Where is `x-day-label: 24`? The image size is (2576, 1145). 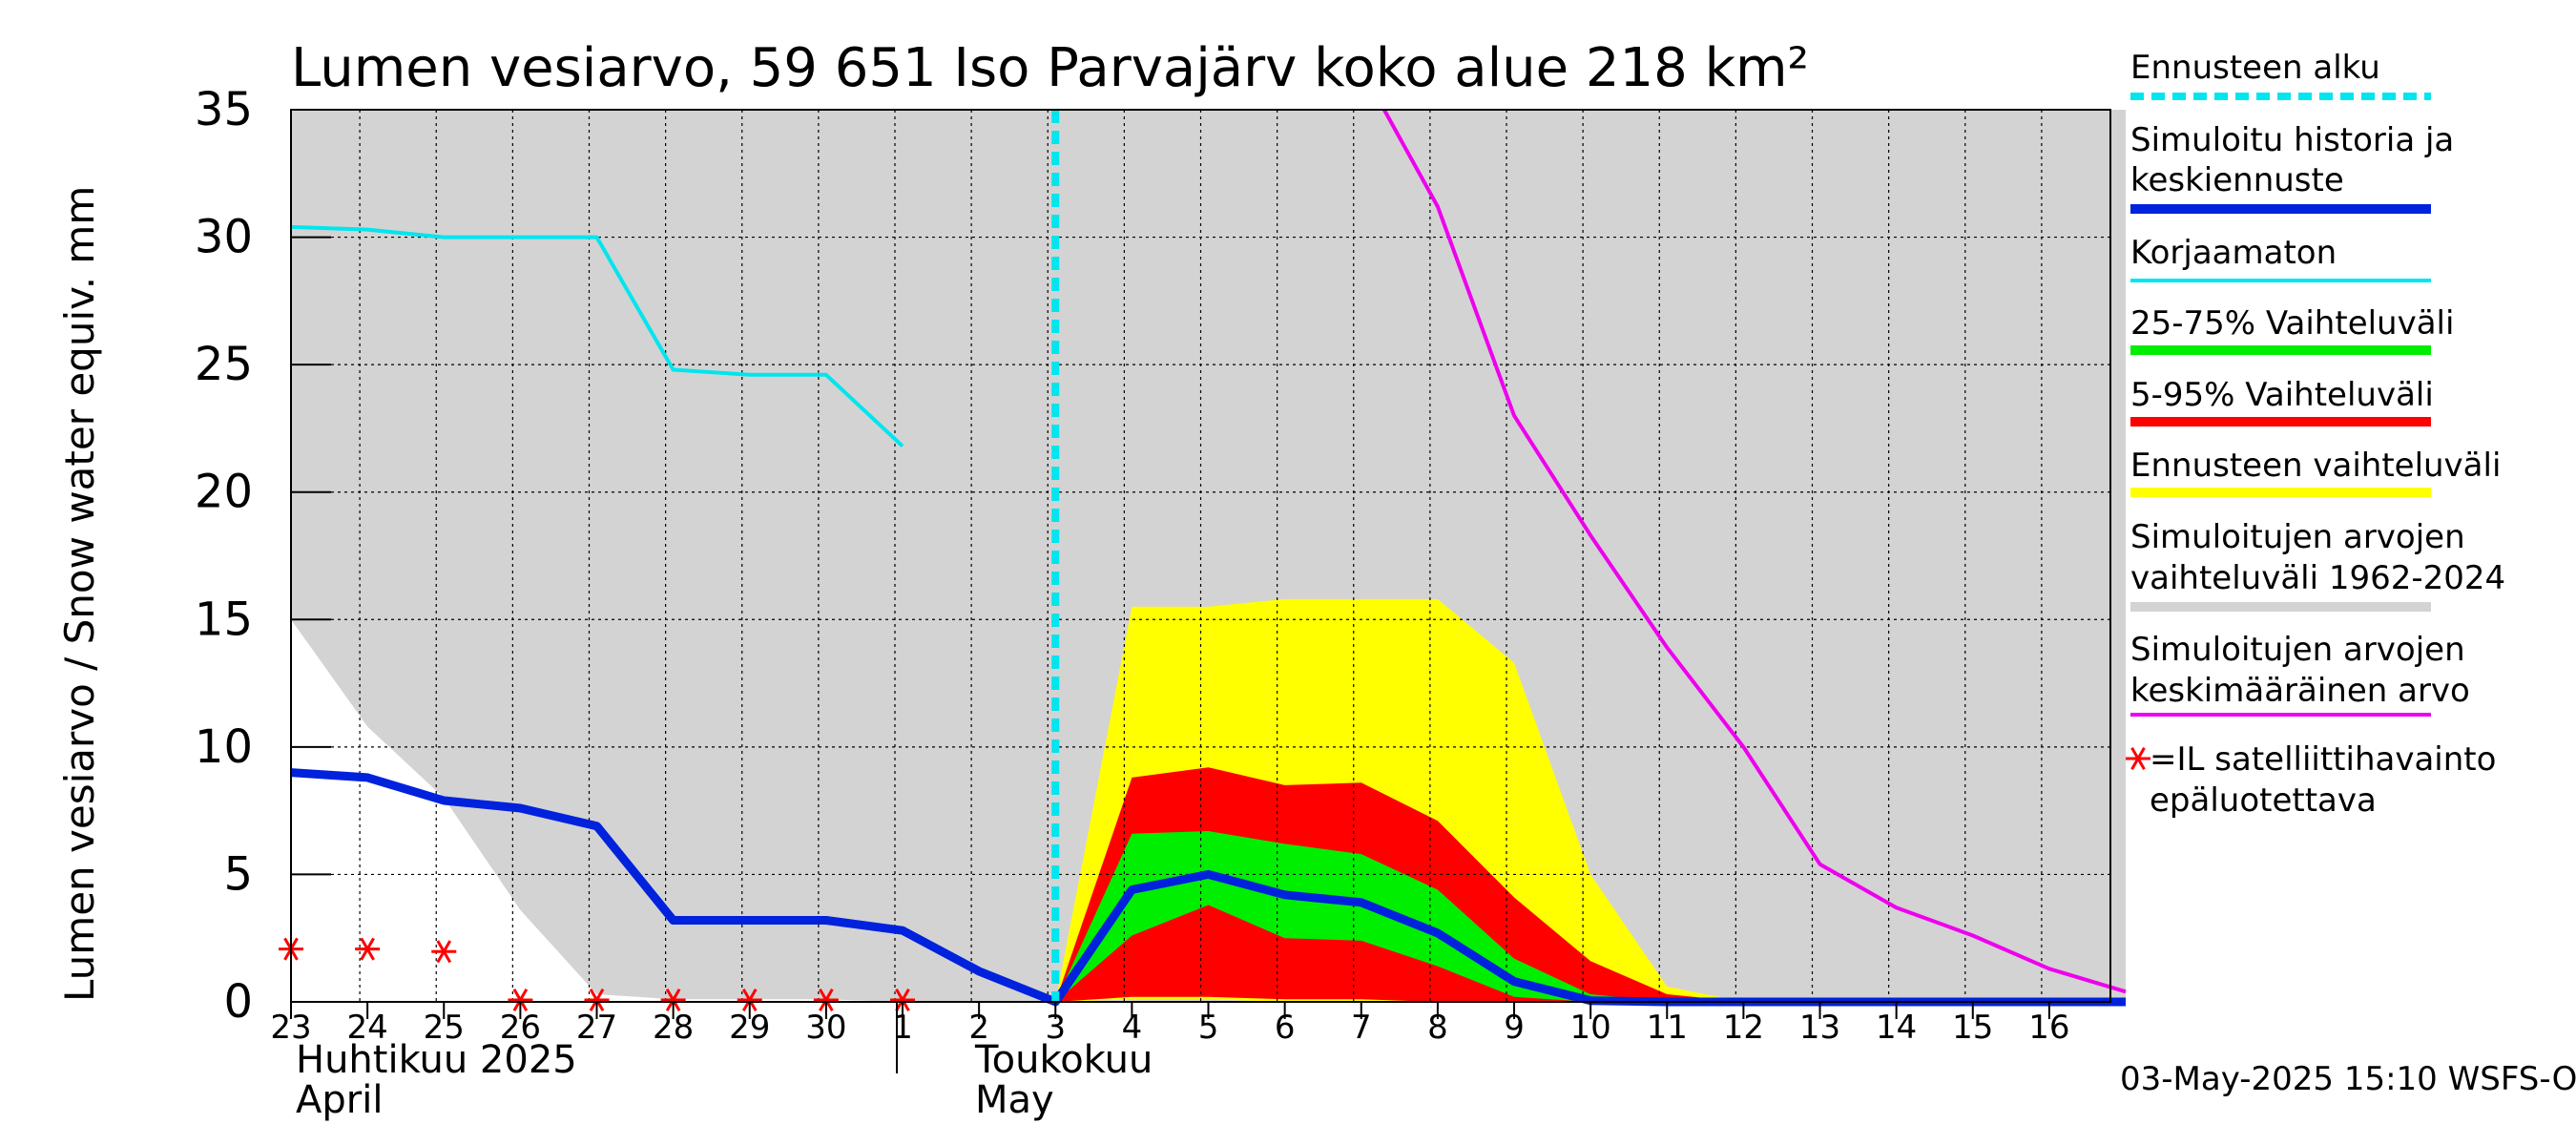
x-day-label: 24 is located at coordinates (366, 1028).